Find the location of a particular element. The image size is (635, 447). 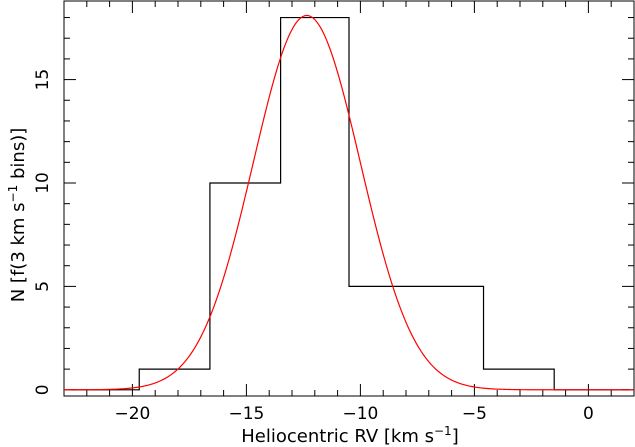

x-tick-label: −10 is located at coordinates (360, 414).